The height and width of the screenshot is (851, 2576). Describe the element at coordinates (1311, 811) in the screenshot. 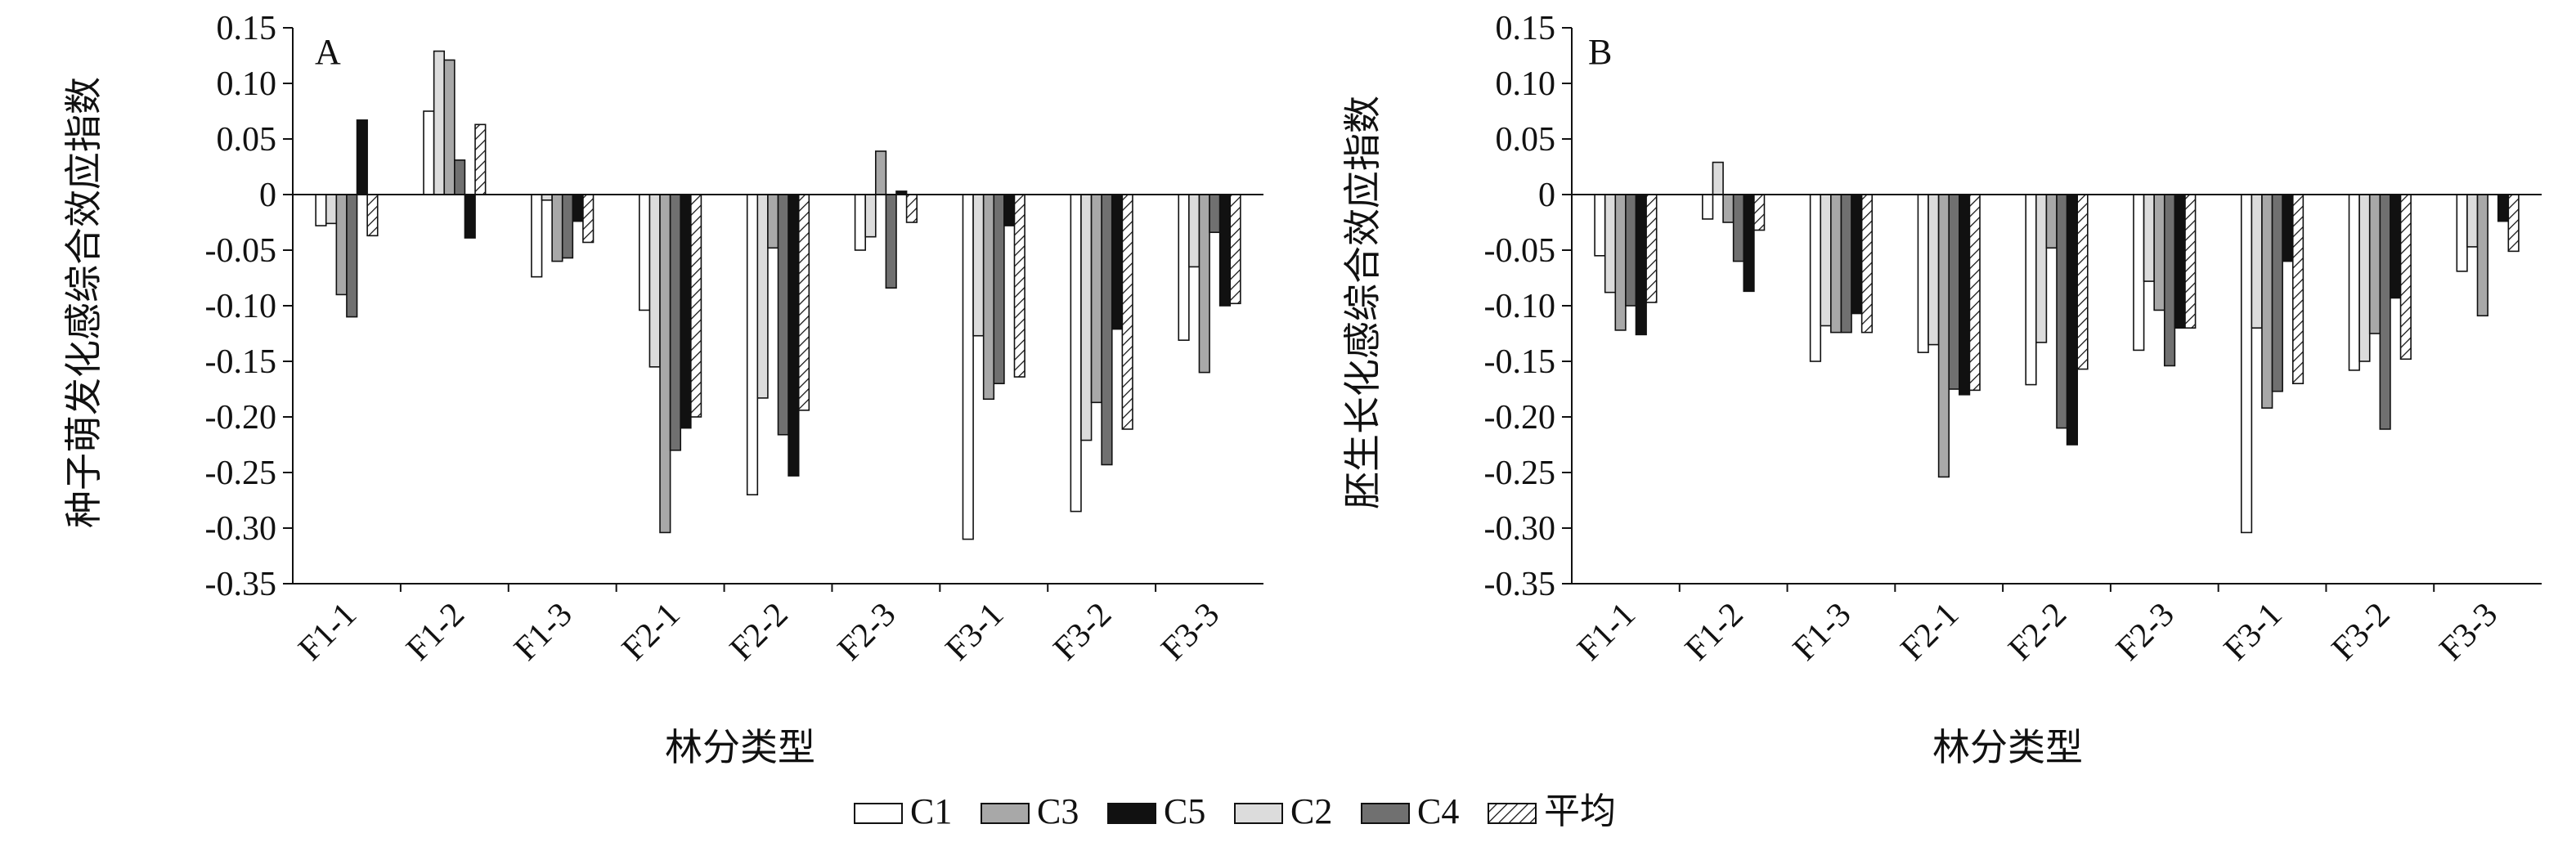

I see `legend-label: C2` at that location.